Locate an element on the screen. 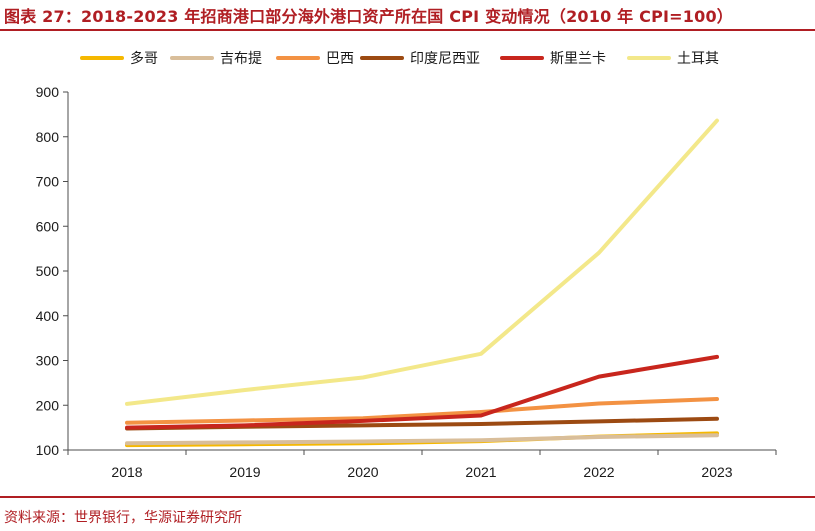  y-tick-label: 300 is located at coordinates (48, 361).